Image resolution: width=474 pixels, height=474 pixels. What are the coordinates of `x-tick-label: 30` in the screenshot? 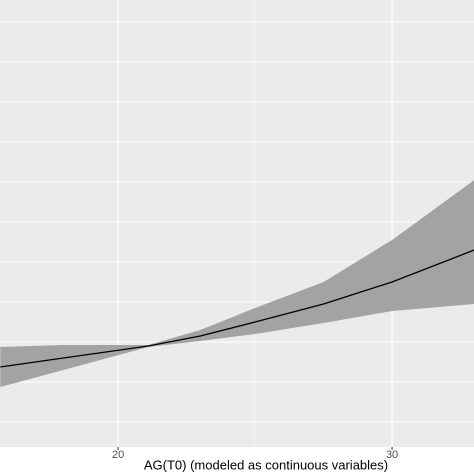 It's located at (392, 455).